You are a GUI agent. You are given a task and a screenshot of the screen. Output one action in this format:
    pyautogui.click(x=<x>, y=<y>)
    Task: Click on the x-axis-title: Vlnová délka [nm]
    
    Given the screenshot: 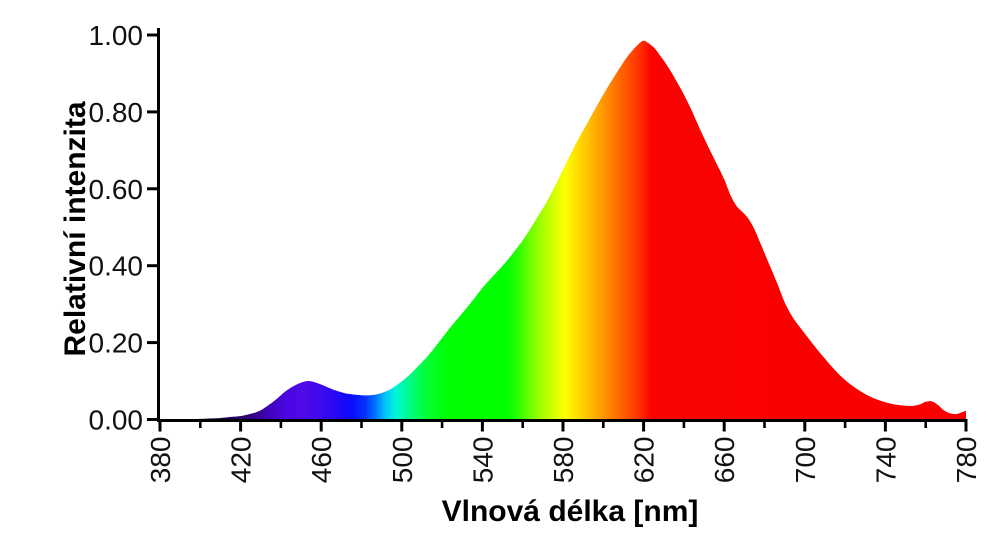 What is the action you would take?
    pyautogui.click(x=570, y=511)
    